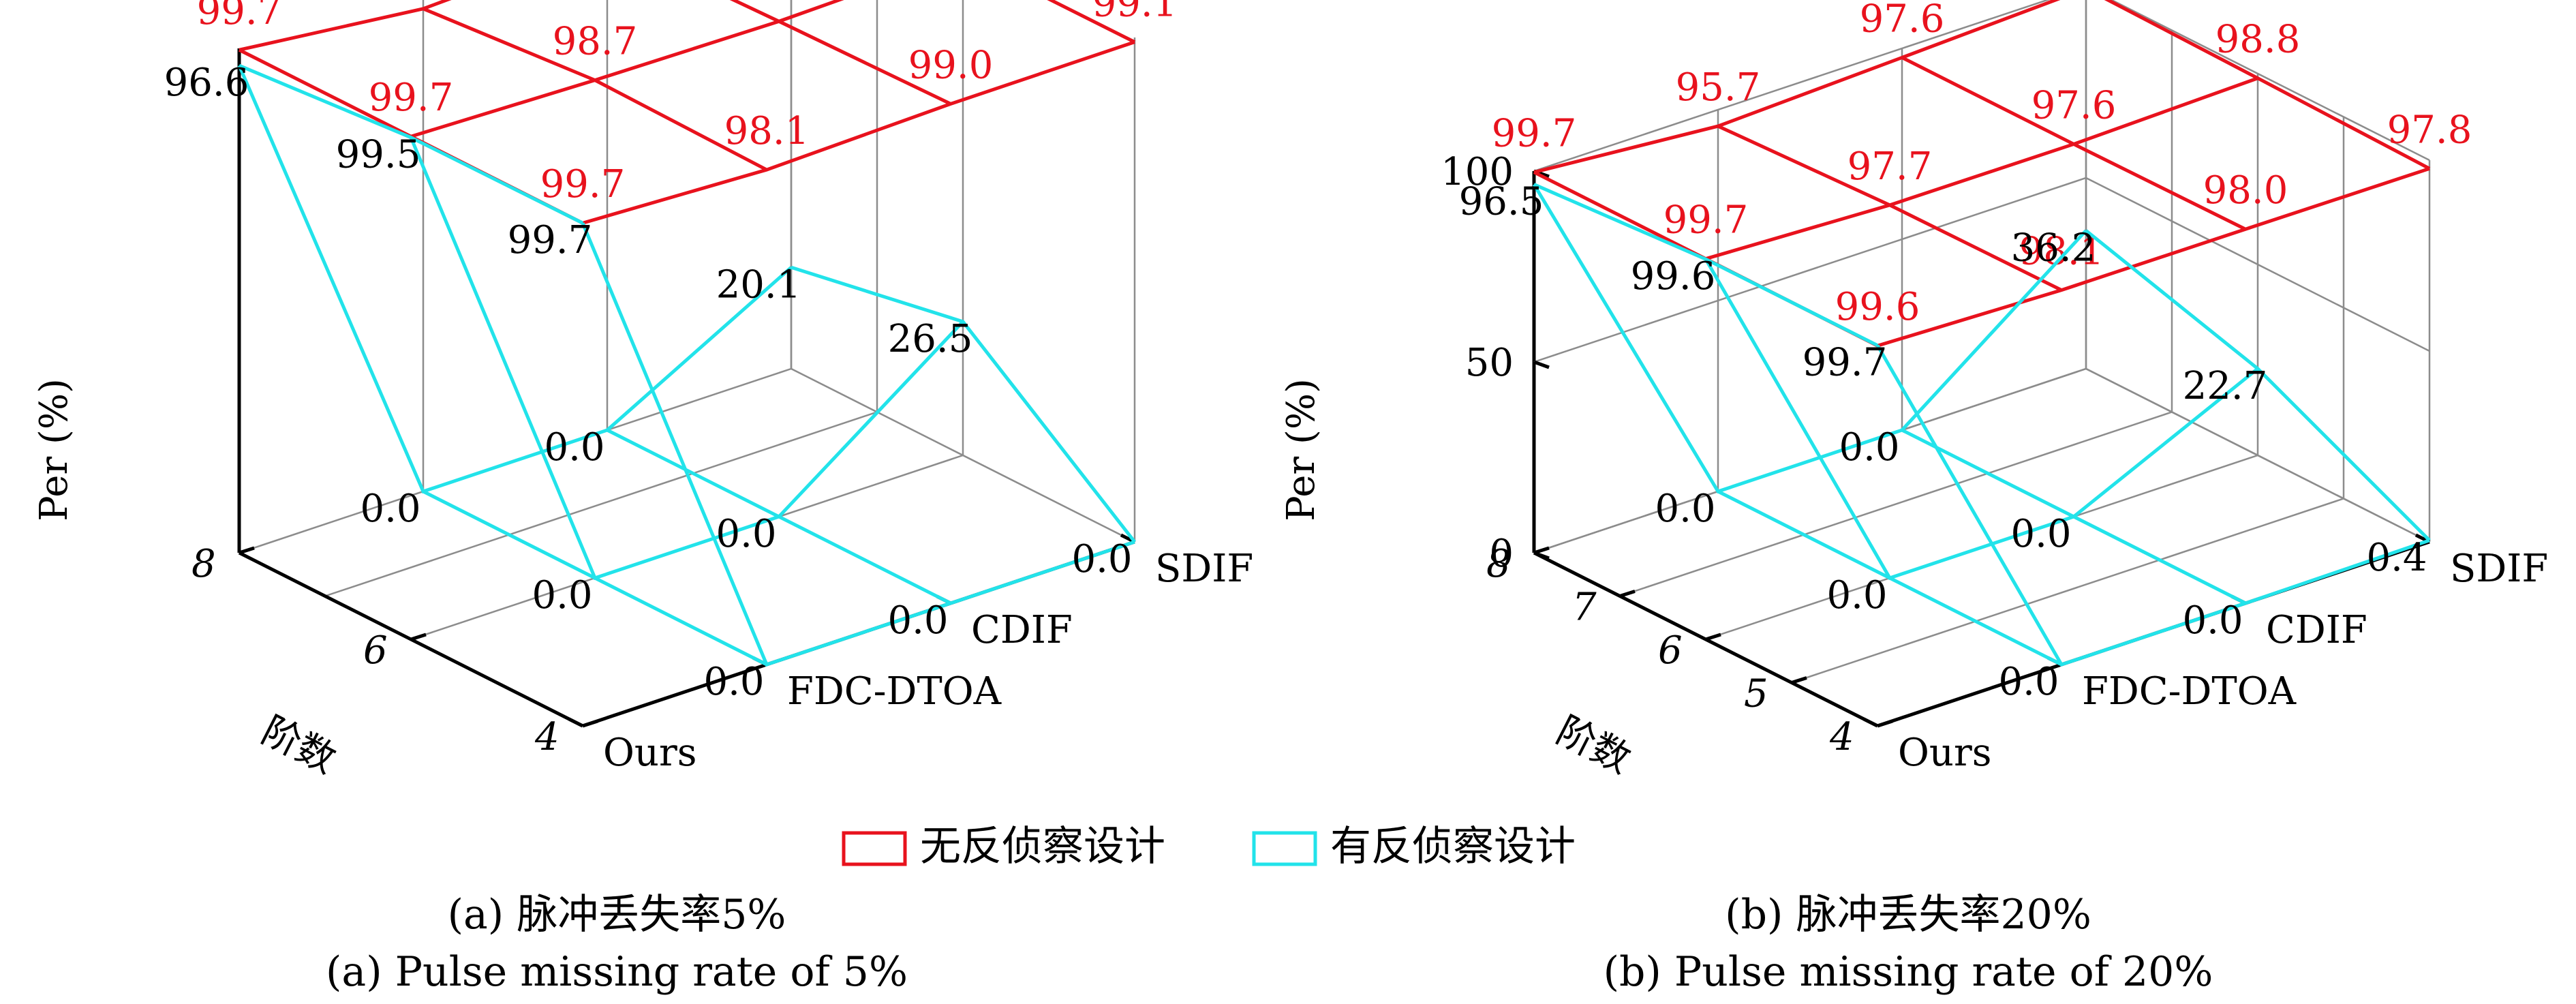 This screenshot has height=1004, width=2576. What do you see at coordinates (1209, 847) in the screenshot?
I see `legend: 无反侦察设计 有反侦察设计` at bounding box center [1209, 847].